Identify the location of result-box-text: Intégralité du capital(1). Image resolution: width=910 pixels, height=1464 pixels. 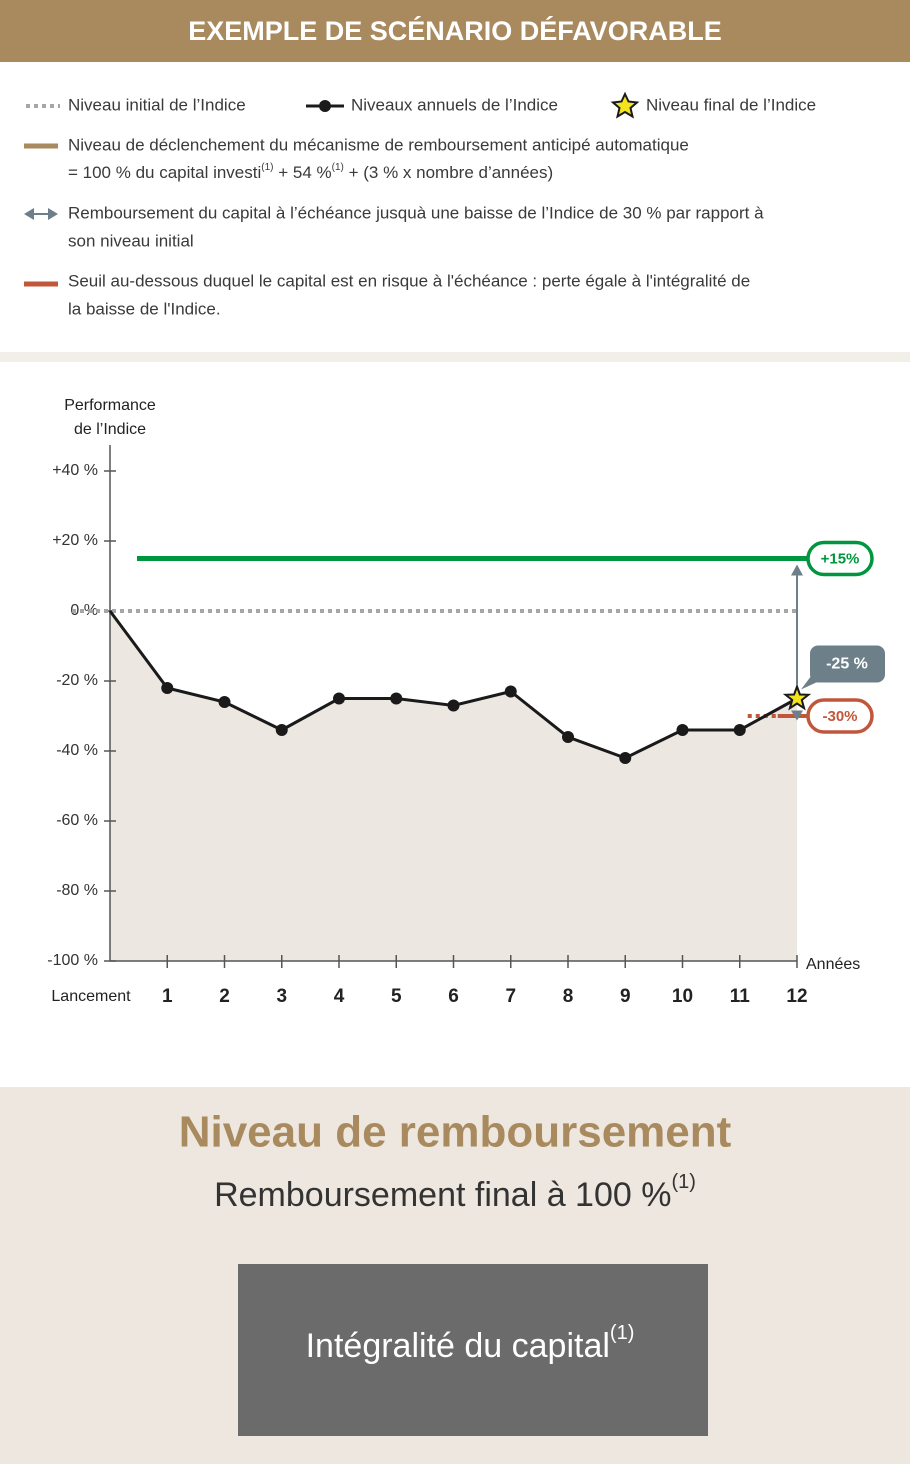
(470, 1343).